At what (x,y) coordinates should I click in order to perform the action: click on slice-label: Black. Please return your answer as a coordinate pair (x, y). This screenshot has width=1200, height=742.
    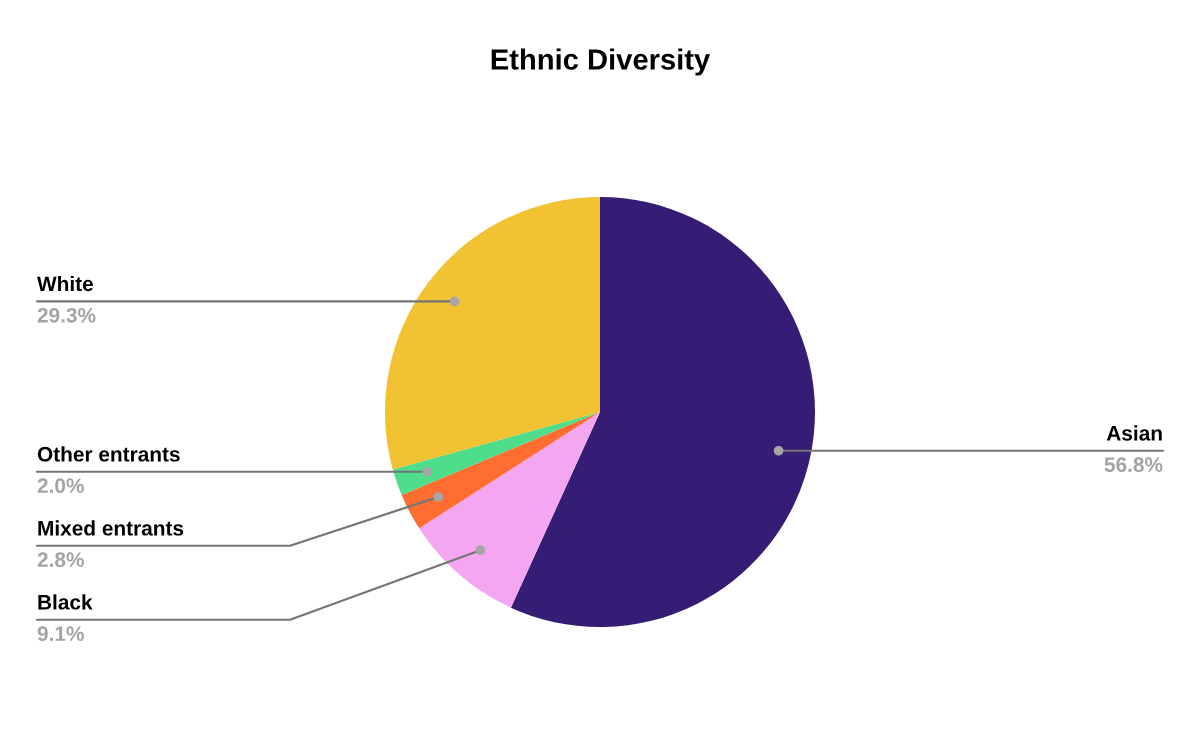
    Looking at the image, I should click on (65, 602).